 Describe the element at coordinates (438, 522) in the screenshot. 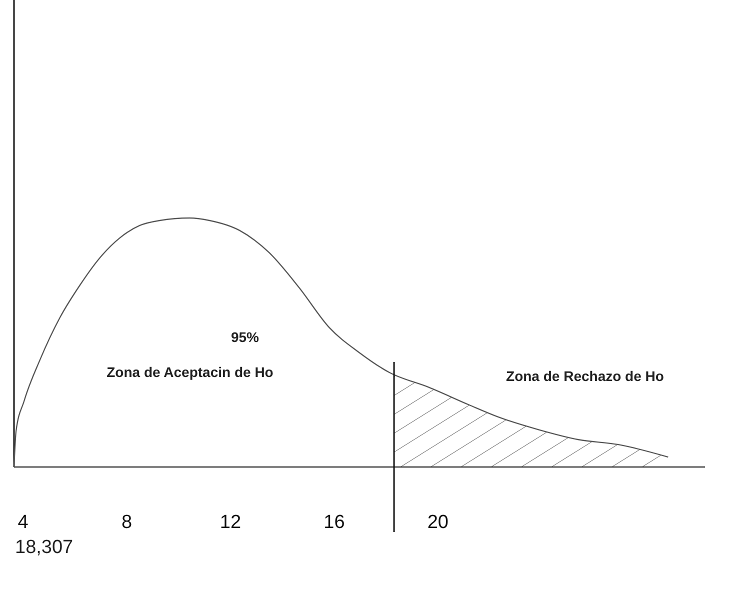

I see `x-tick-label: 20` at that location.